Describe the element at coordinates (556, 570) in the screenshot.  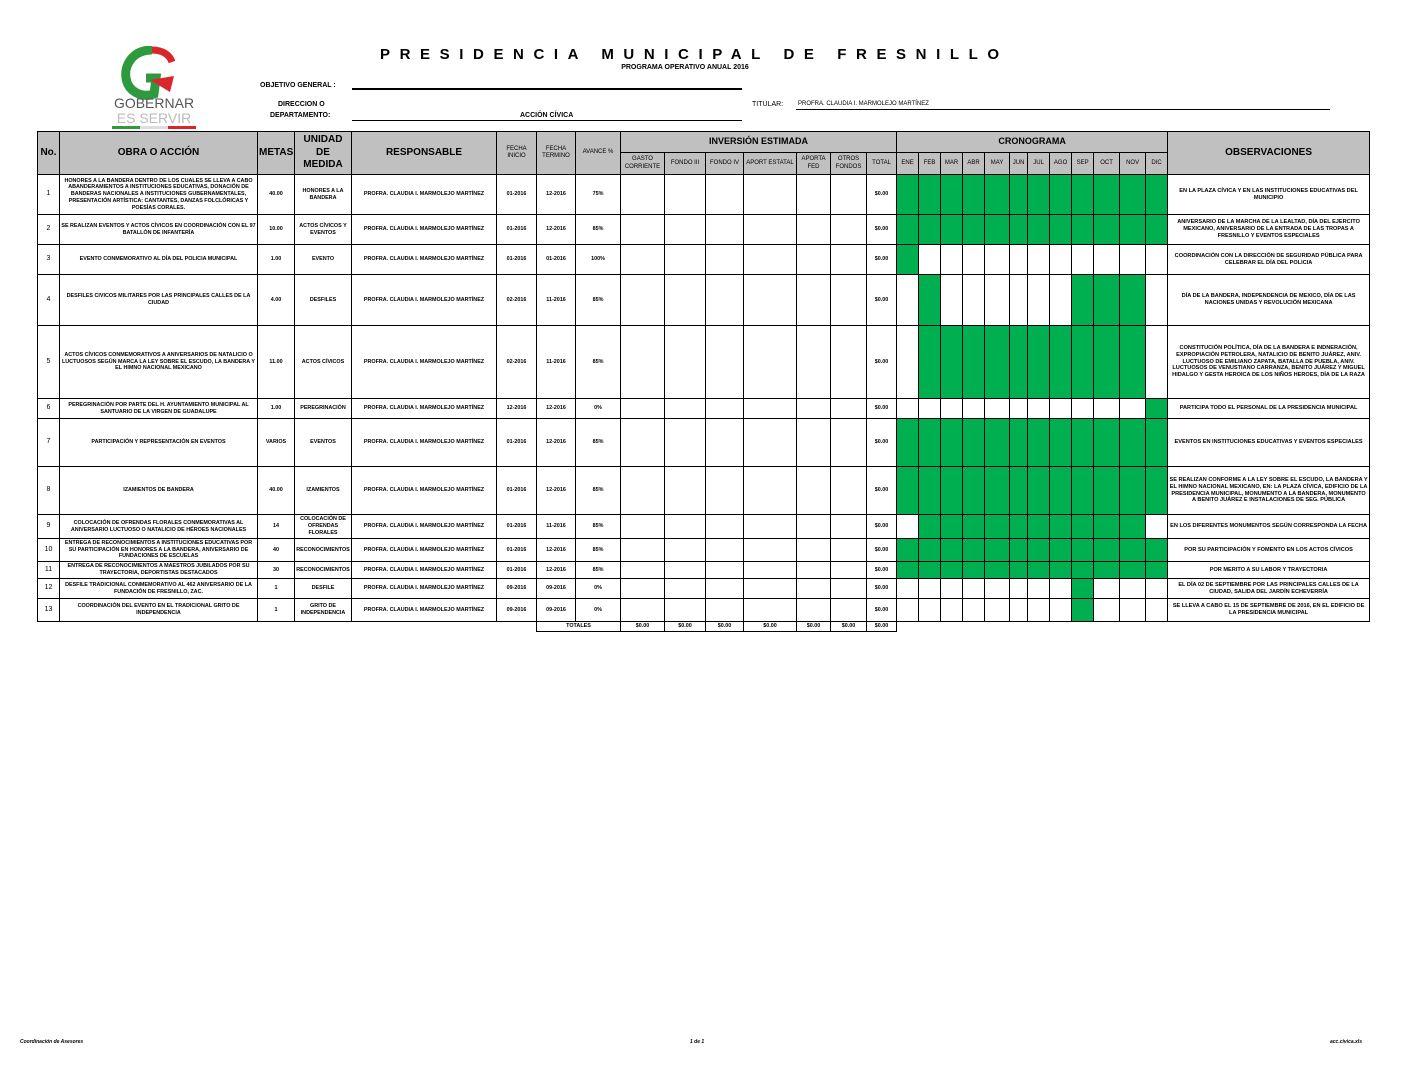
I see `fecha-termino: 12-2016` at that location.